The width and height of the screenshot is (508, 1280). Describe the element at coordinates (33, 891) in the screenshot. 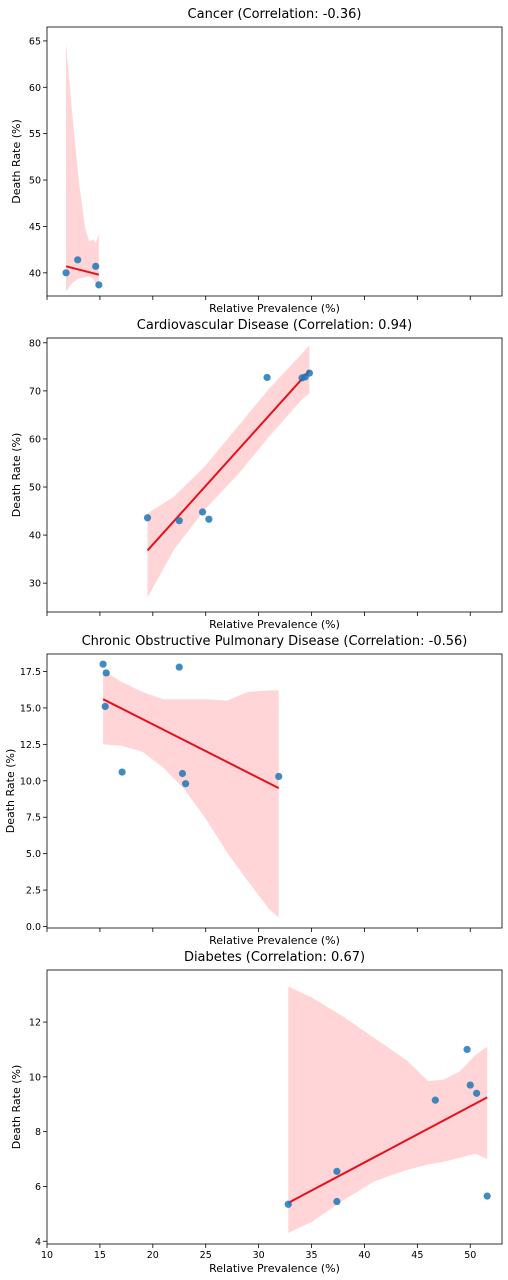

I see `y-tick-label: 2.5` at that location.